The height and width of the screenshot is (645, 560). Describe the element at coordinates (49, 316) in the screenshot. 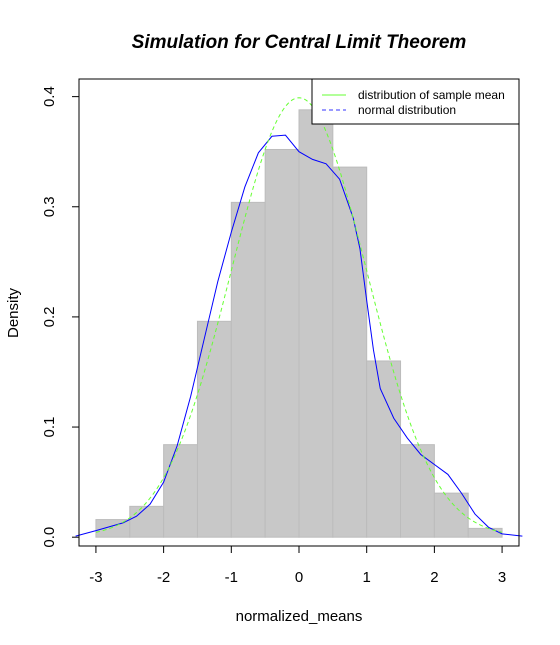

I see `y-tick-label: 0.2` at that location.